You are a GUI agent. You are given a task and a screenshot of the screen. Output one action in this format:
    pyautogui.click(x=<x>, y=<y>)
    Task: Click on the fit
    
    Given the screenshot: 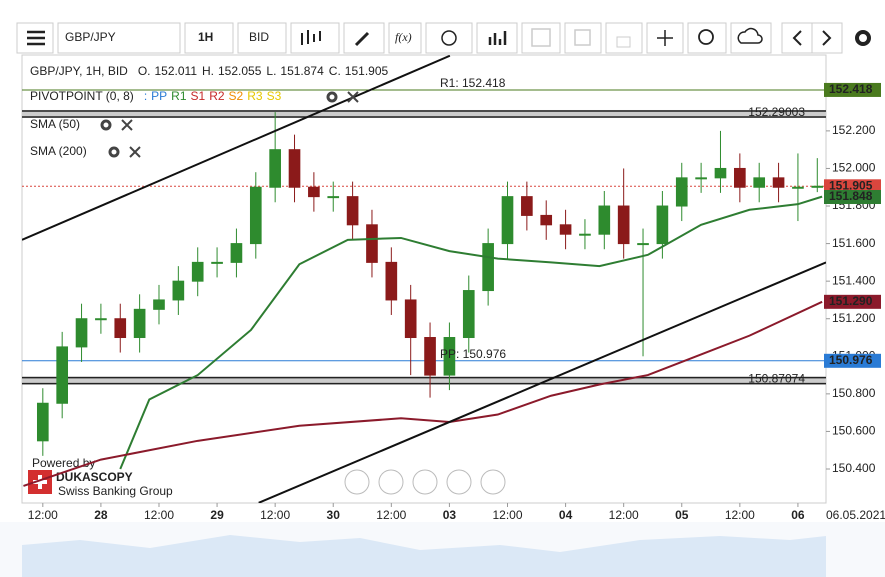 What is the action you would take?
    pyautogui.click(x=425, y=482)
    